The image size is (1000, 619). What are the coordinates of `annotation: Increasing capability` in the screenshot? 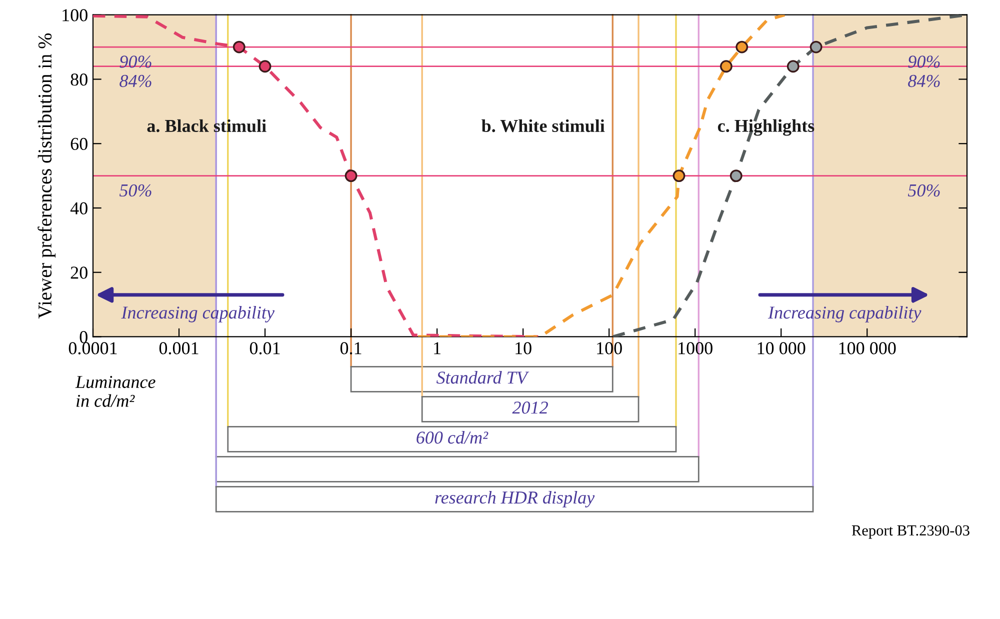 It's located at (845, 314).